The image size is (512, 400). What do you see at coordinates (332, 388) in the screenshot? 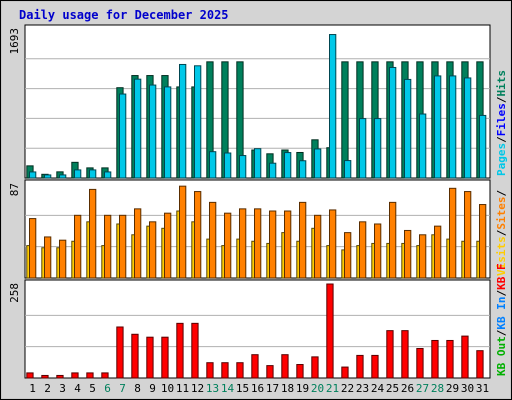
I see `x-tick-label: 21` at bounding box center [332, 388].